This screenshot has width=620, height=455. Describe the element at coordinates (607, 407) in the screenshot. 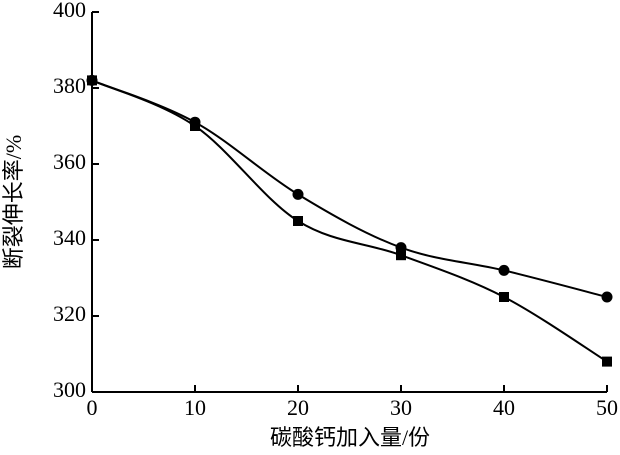

I see `x-tick-label: 50` at that location.